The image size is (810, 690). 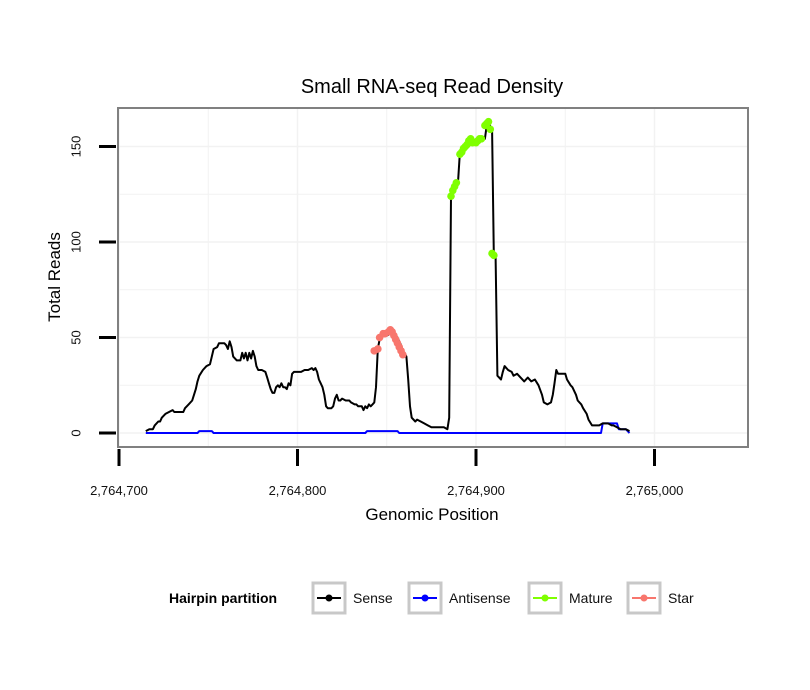 What do you see at coordinates (298, 490) in the screenshot?
I see `x-tick-label: 2,764,800` at bounding box center [298, 490].